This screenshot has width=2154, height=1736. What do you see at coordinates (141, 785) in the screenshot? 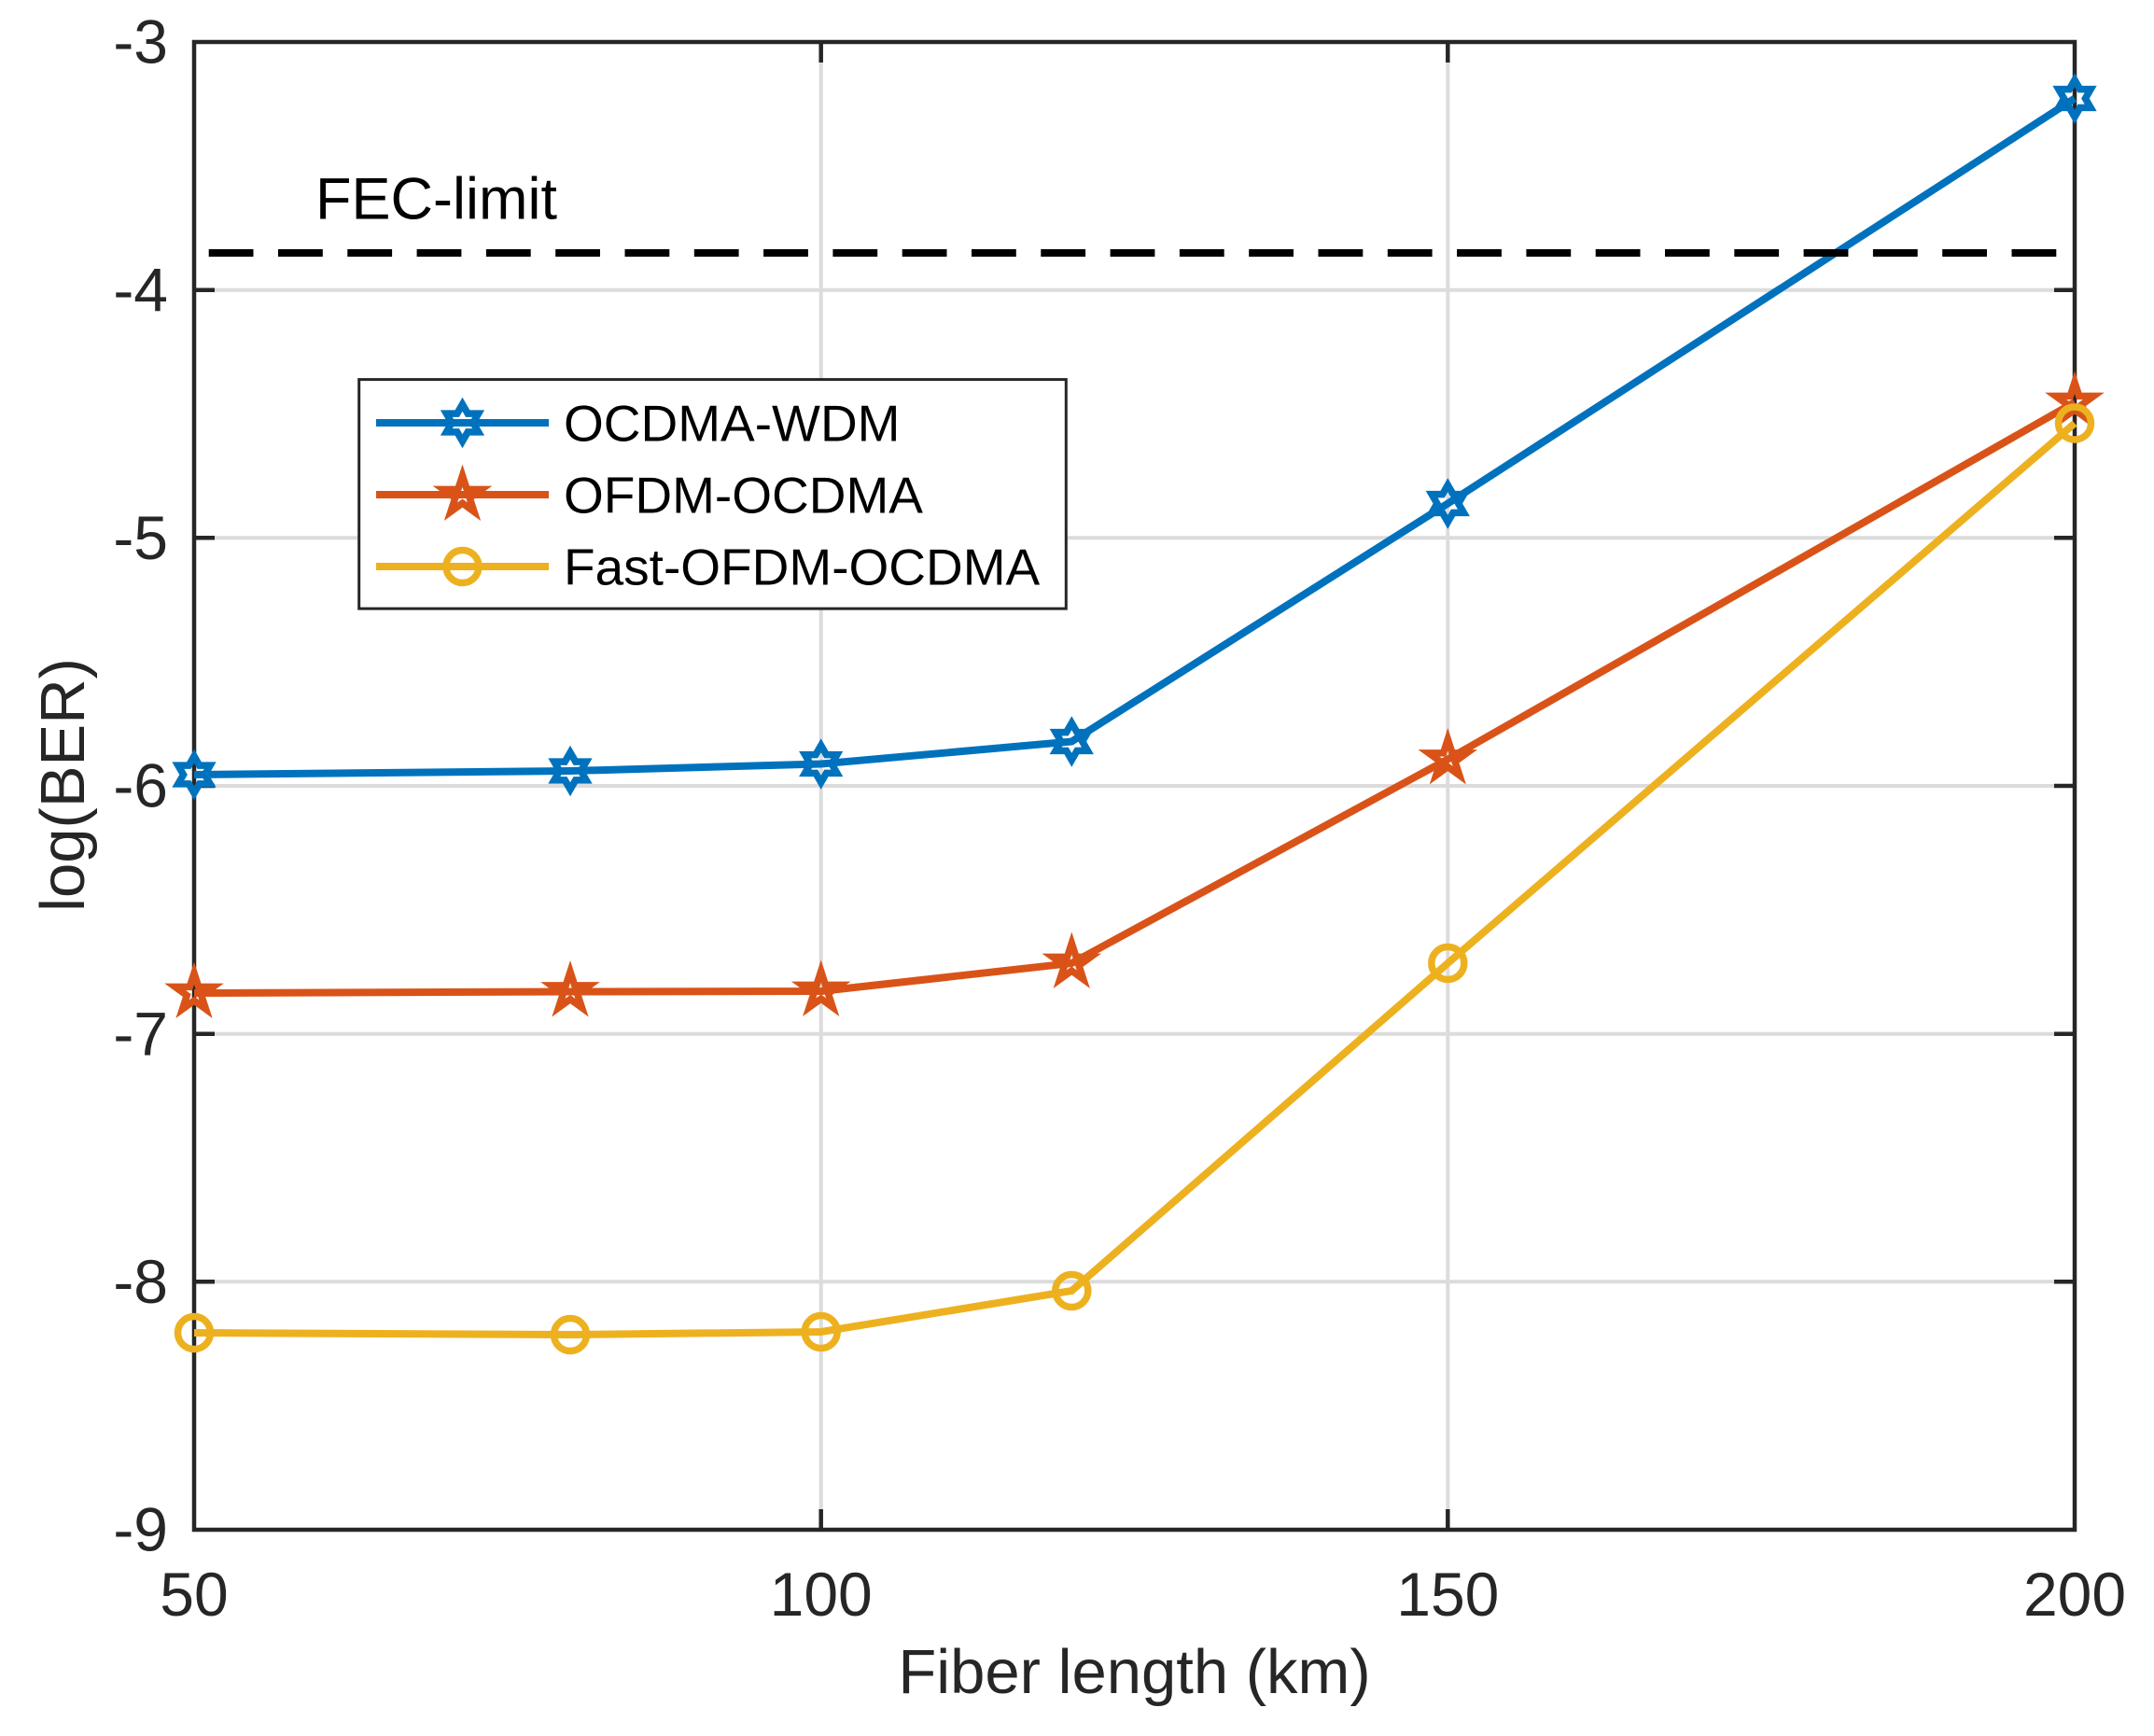
I see `svg-text: -6` at bounding box center [141, 785].